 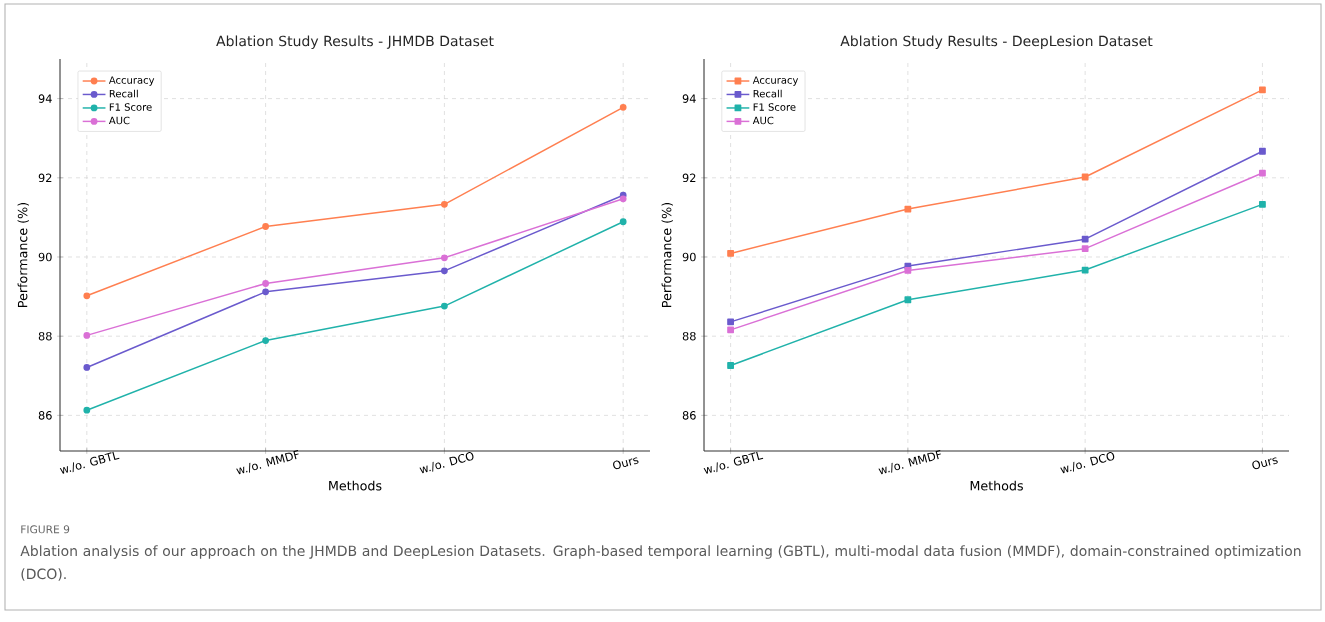 I want to click on chart-title: Ablation Study Results - DeepLesion Dataset, so click(x=996, y=42).